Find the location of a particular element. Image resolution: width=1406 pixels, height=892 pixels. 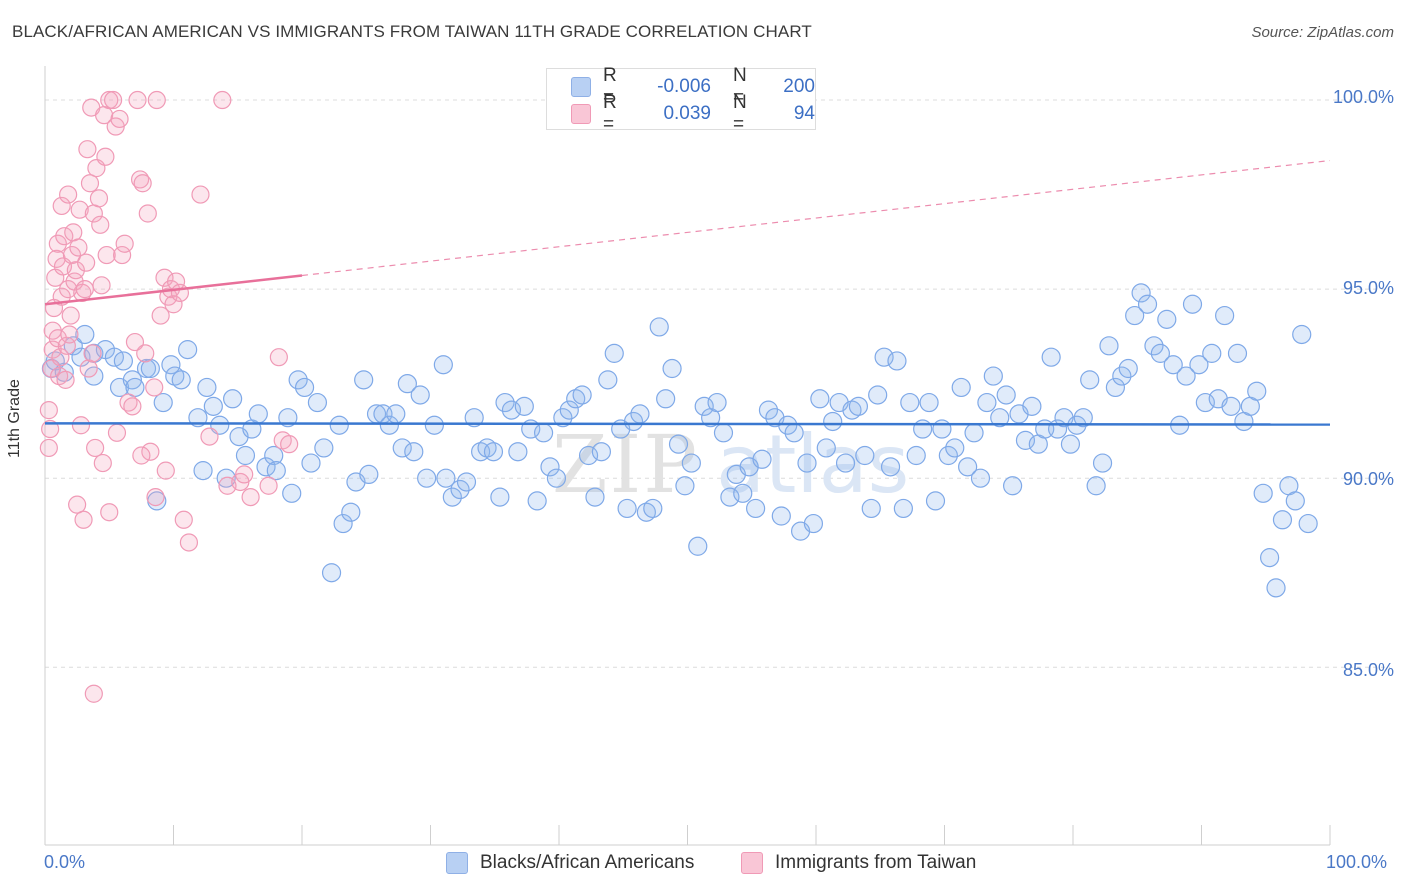

source-label: Source: ZipAtlas.com is located at coordinates (1322, 32).